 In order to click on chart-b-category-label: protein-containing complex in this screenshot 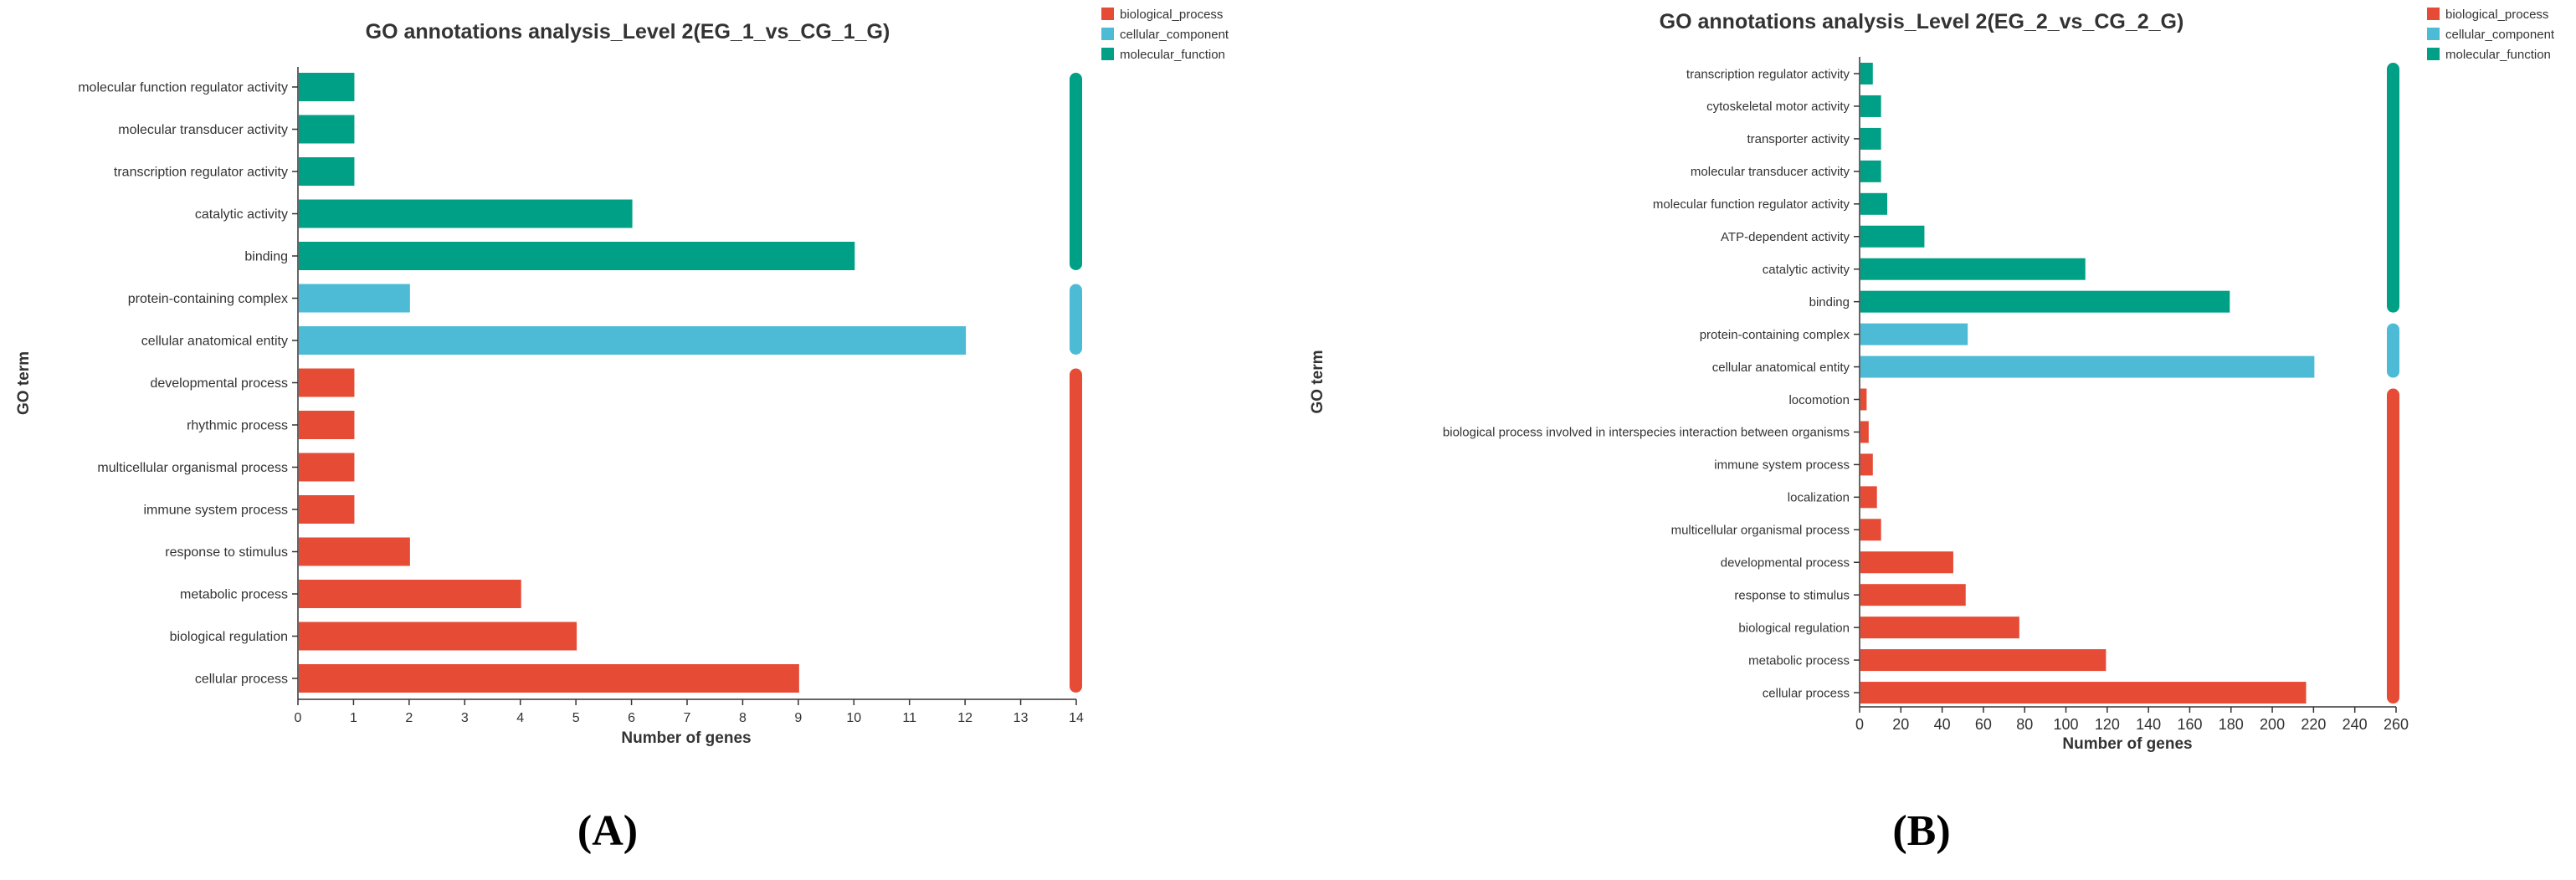, I will do `click(1775, 335)`.